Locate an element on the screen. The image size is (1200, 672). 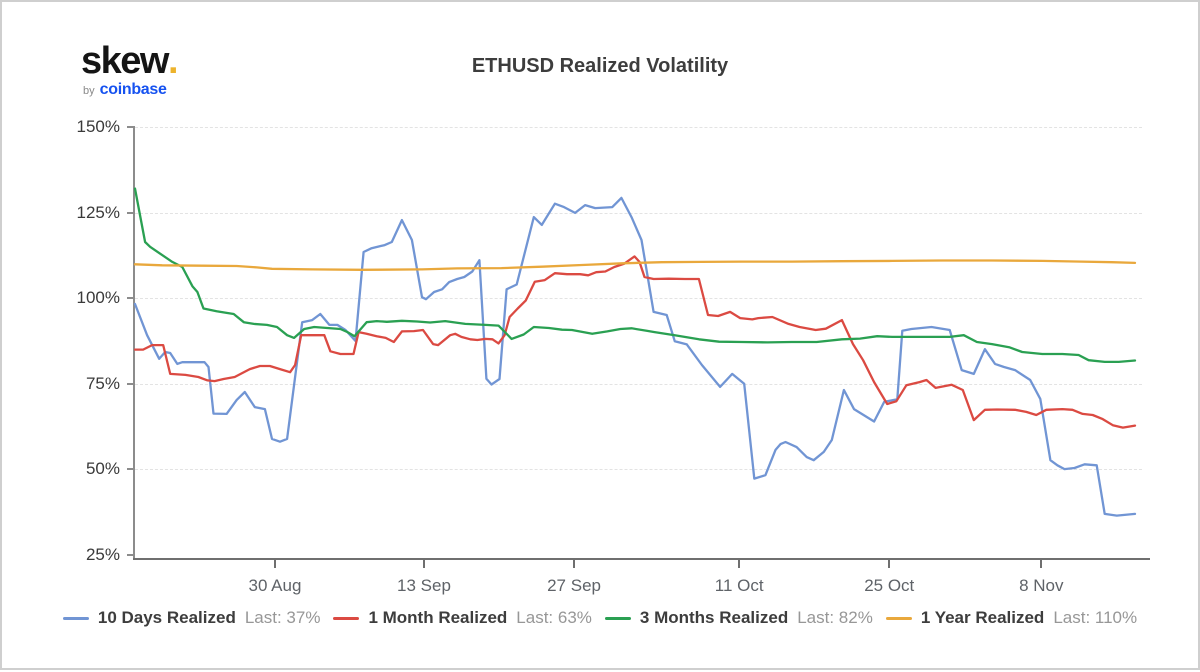
legend-last-value: Last: 82% is located at coordinates (835, 617).